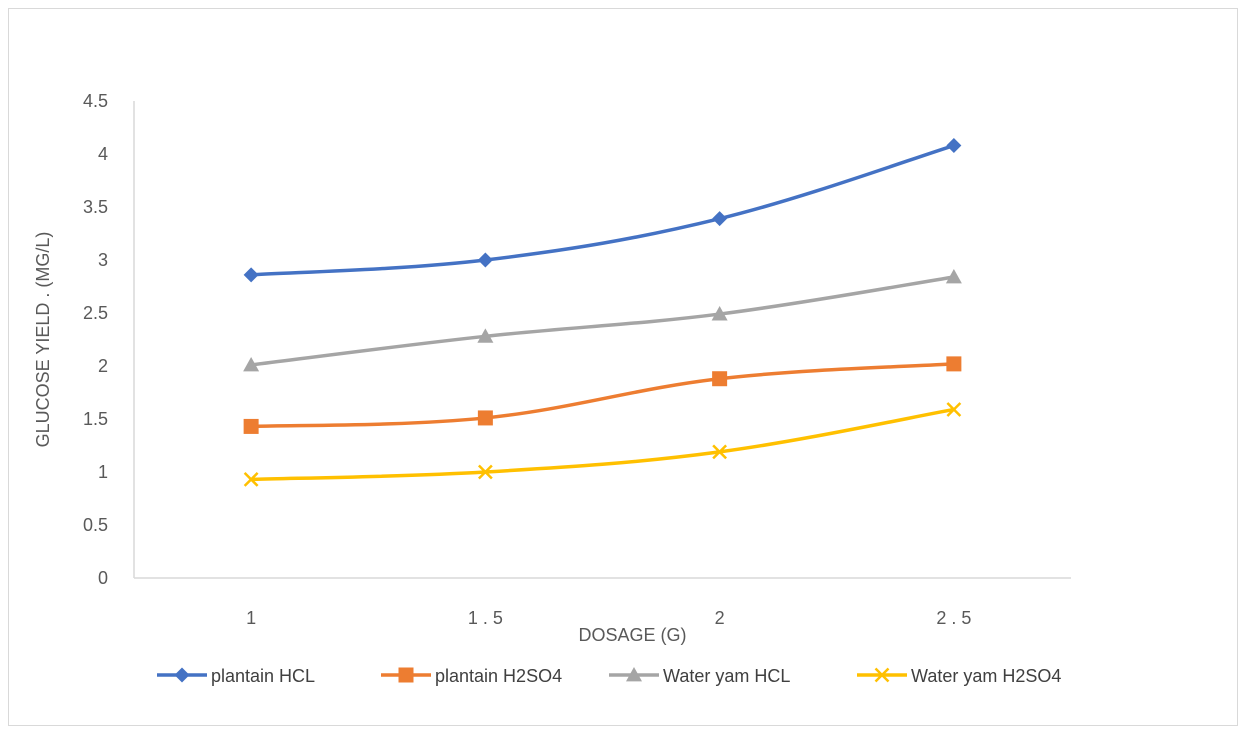 This screenshot has height=734, width=1246. Describe the element at coordinates (95, 313) in the screenshot. I see `y-tick-label: 2.5` at that location.